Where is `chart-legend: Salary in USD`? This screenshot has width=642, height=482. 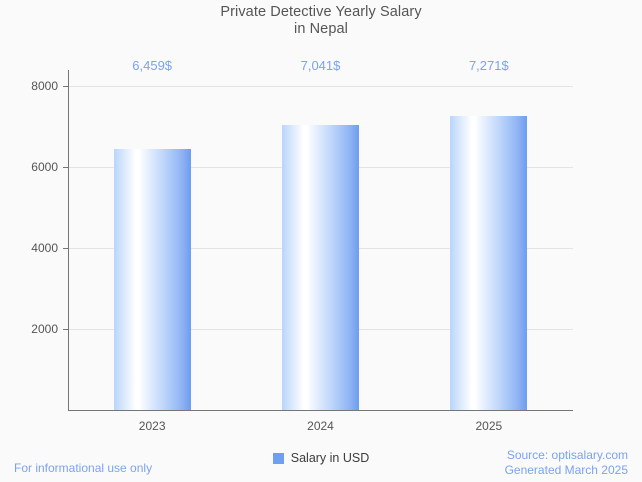
chart-legend: Salary in USD is located at coordinates (321, 458).